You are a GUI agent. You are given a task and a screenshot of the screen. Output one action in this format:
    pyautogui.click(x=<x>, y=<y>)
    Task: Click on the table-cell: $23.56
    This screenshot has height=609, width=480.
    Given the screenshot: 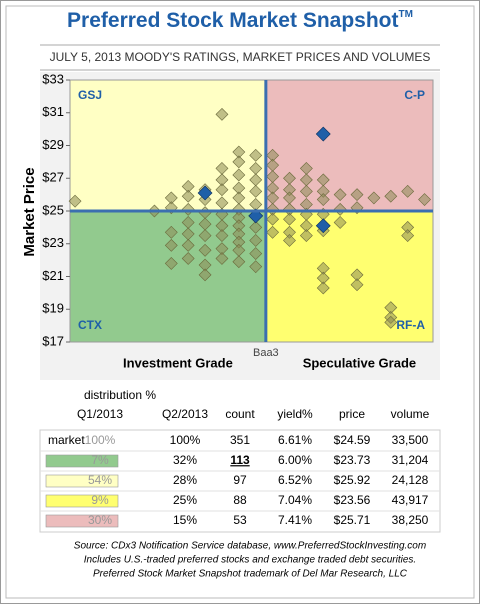 What is the action you would take?
    pyautogui.click(x=352, y=500)
    